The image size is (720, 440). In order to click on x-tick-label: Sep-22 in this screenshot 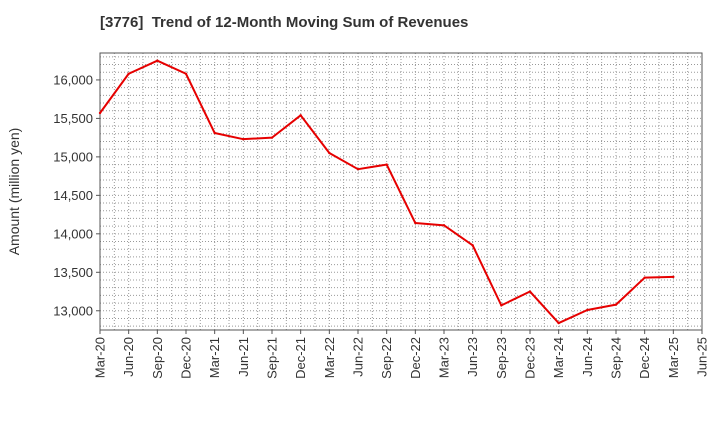, I will do `click(386, 358)`.